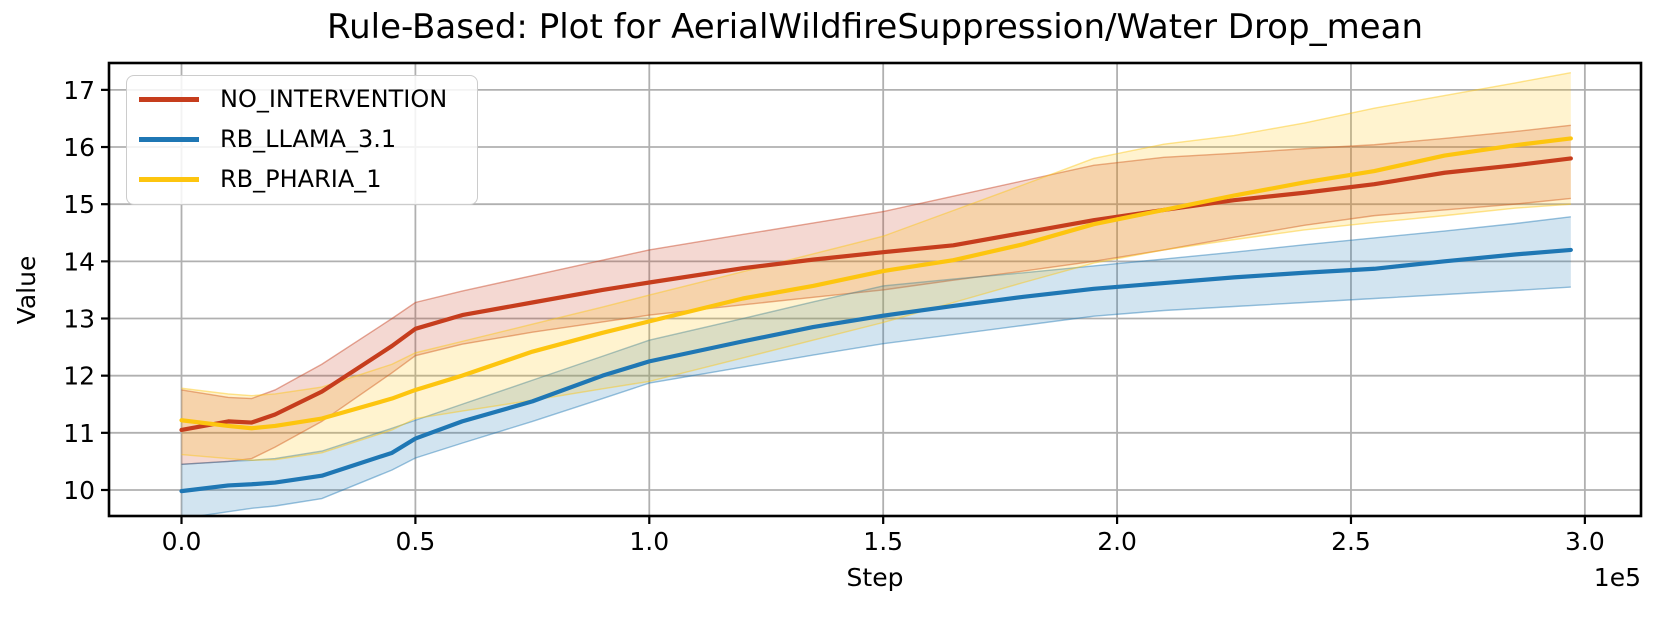  I want to click on x-tick-label: 1.0, so click(649, 541).